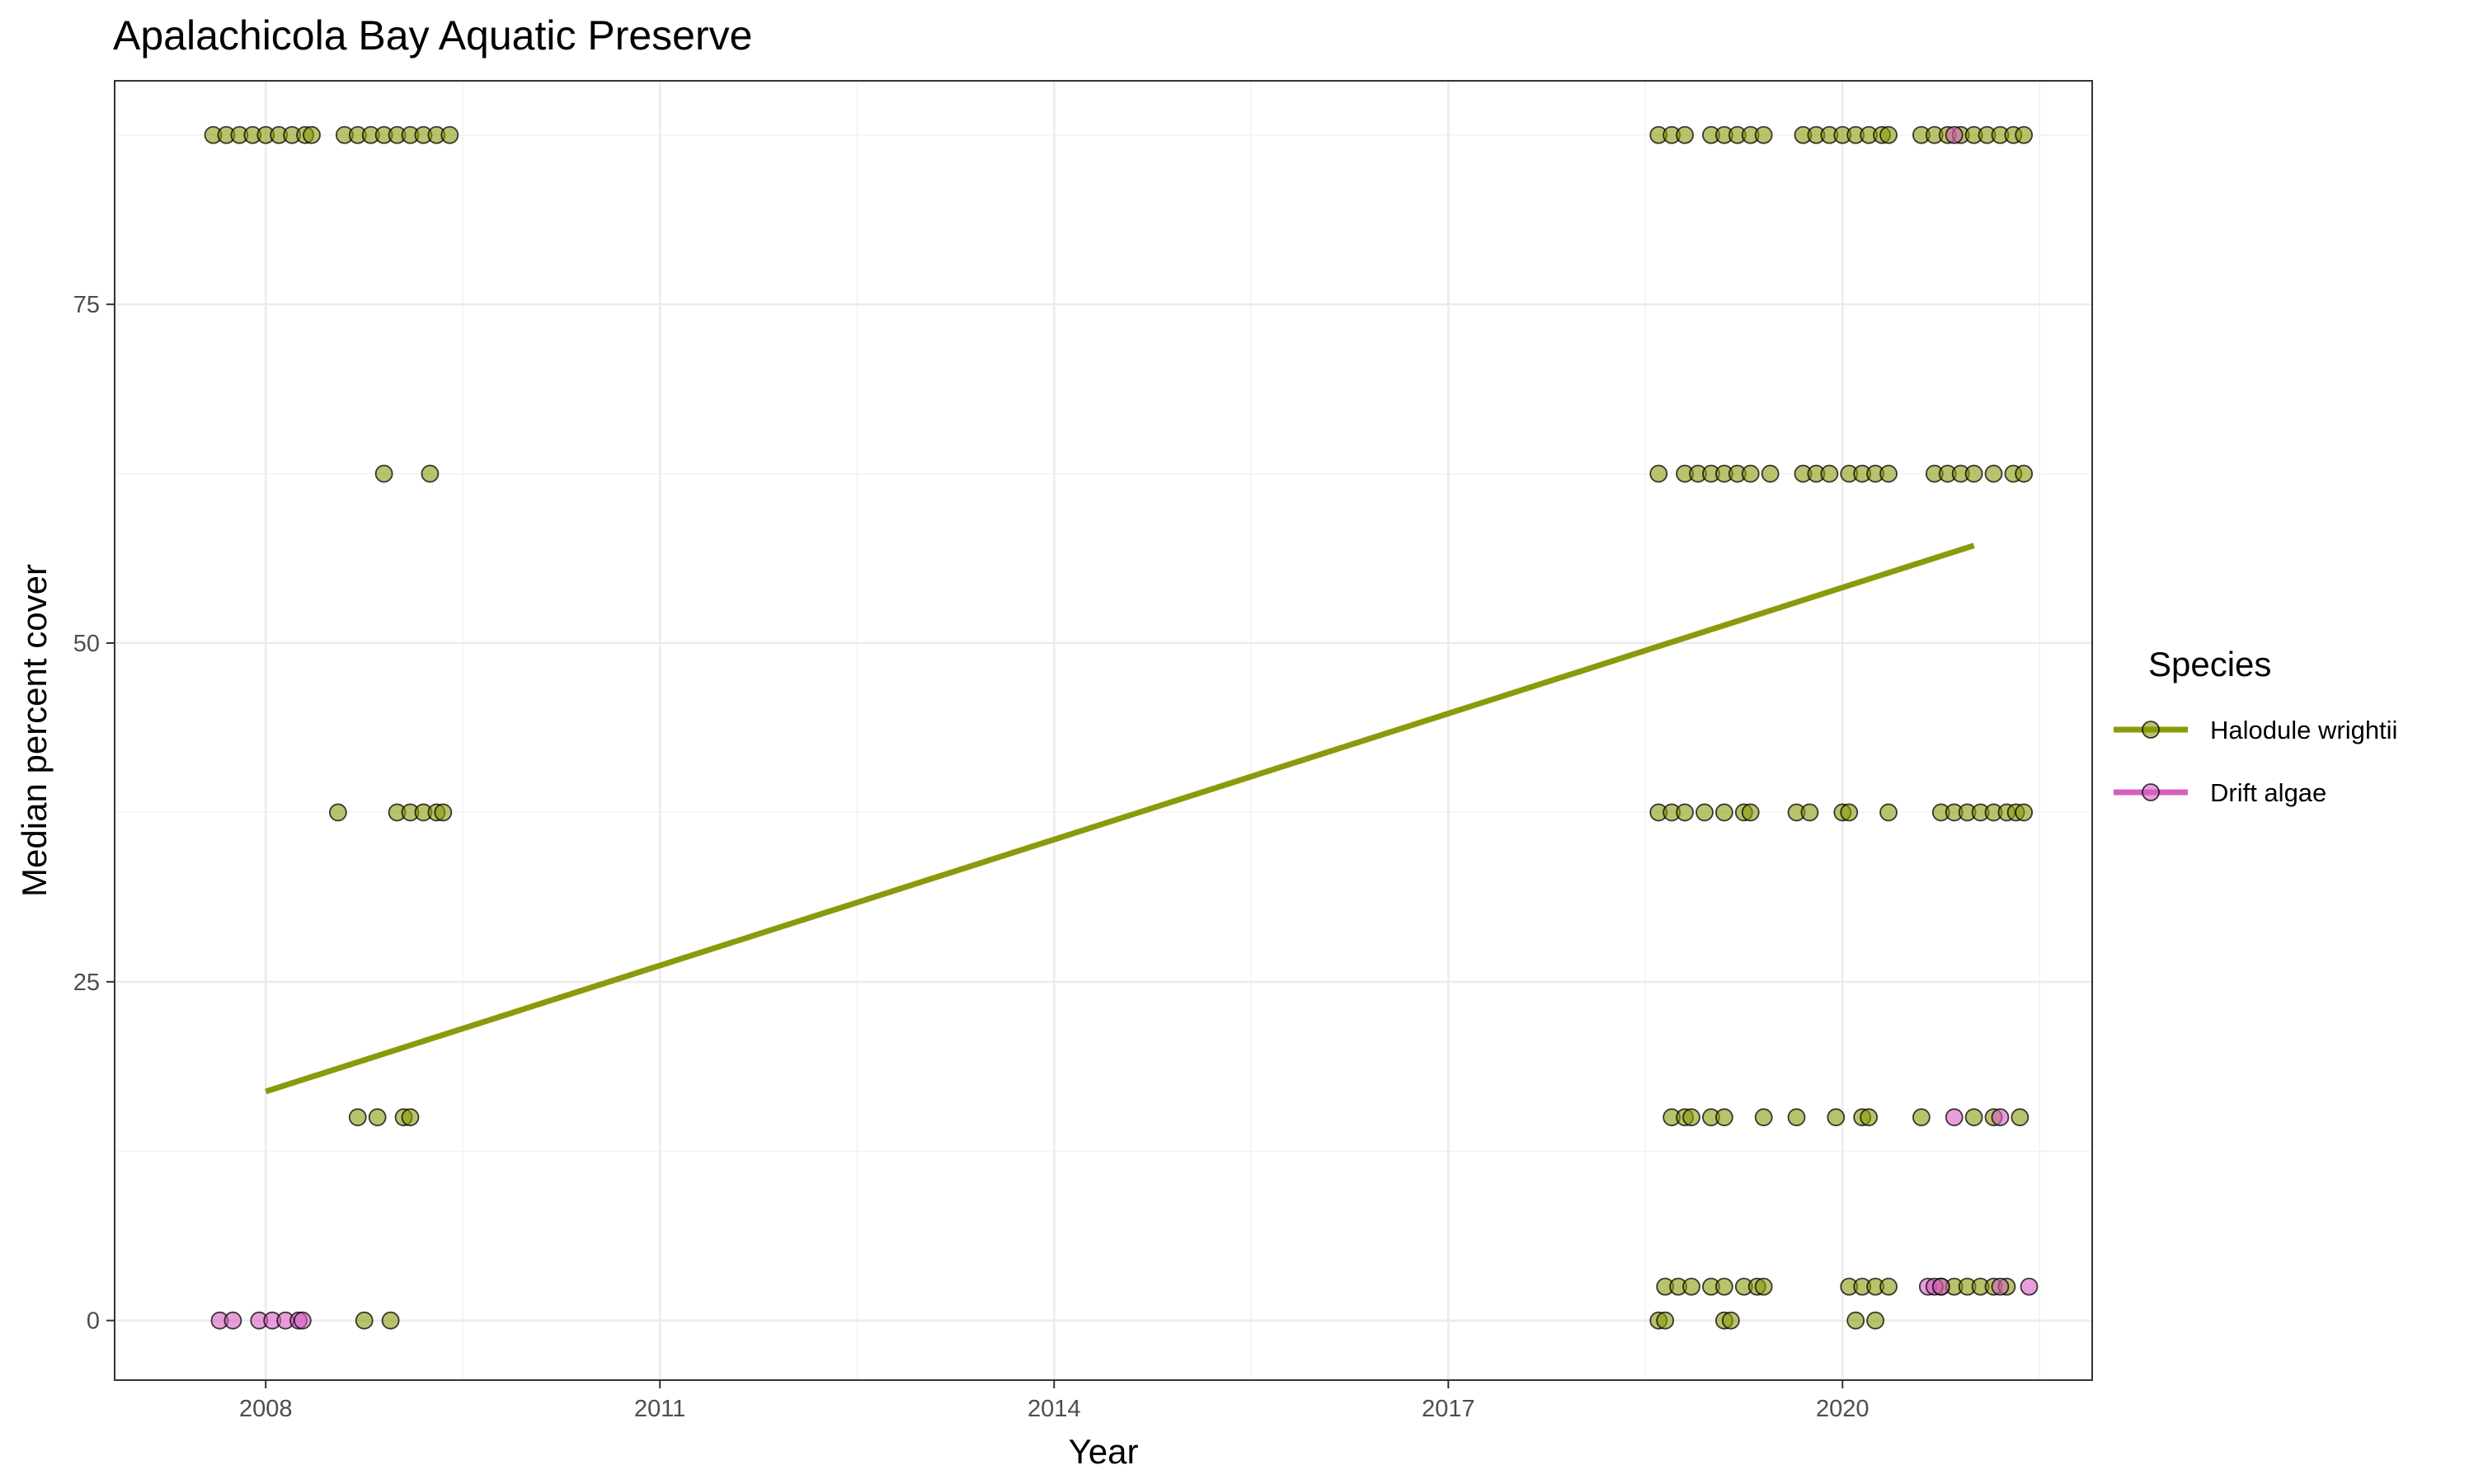  Describe the element at coordinates (1054, 1409) in the screenshot. I see `x-tick-label: 2014` at that location.